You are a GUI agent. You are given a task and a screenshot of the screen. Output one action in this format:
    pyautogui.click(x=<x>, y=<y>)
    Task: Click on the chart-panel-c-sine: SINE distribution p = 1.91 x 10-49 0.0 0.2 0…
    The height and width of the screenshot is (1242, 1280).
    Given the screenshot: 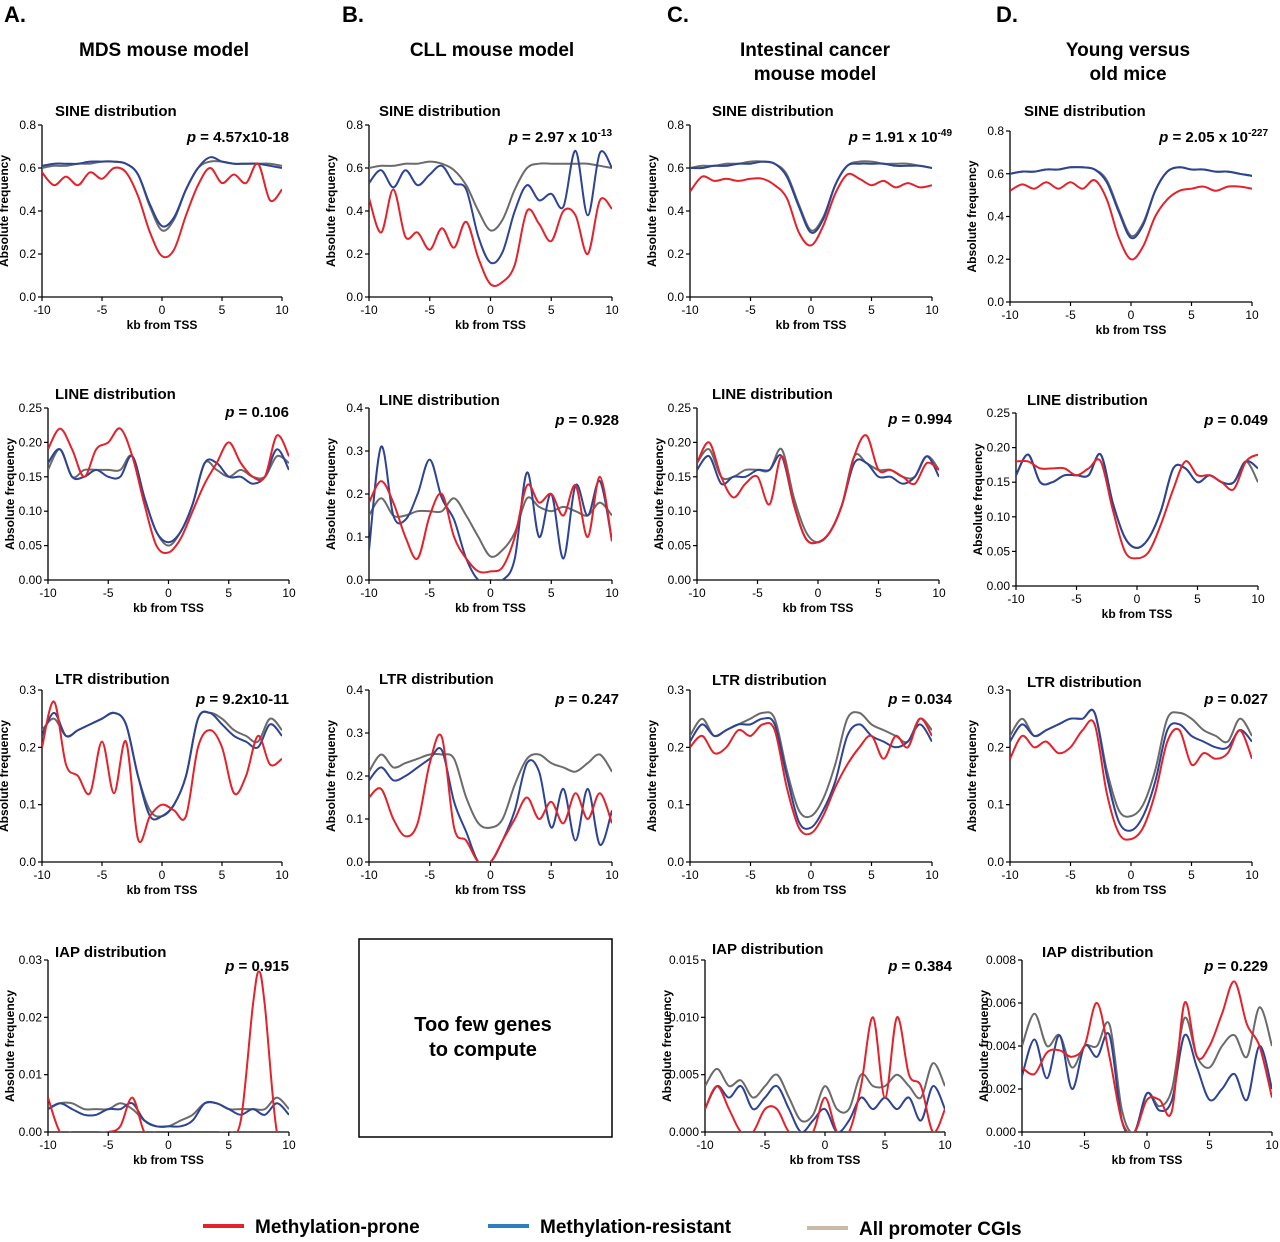 What is the action you would take?
    pyautogui.click(x=798, y=217)
    